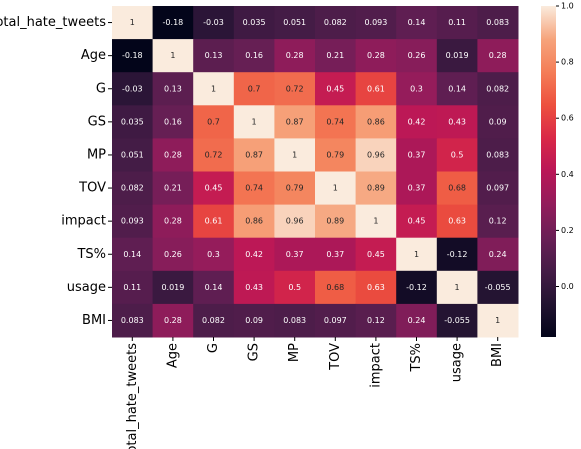 This screenshot has width=581, height=449. Describe the element at coordinates (214, 55) in the screenshot. I see `cell-label: 0.13` at that location.